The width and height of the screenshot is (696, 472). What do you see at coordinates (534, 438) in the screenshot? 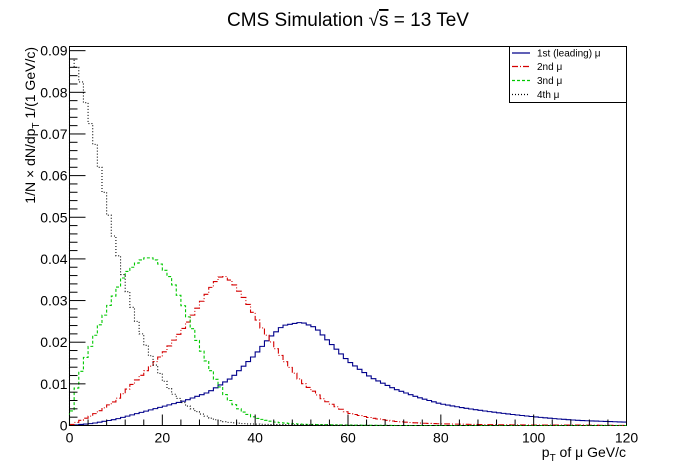
I see `x-tick-label: 100` at bounding box center [534, 438].